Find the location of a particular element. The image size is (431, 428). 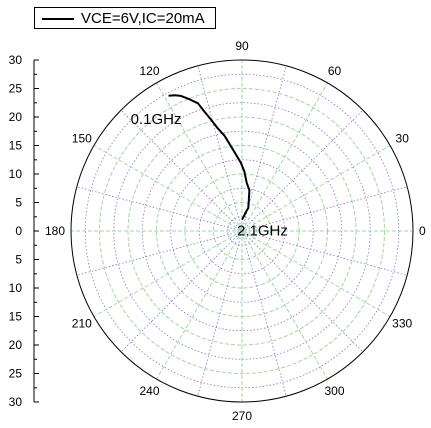

radial-gridline-minor is located at coordinates (242, 231).